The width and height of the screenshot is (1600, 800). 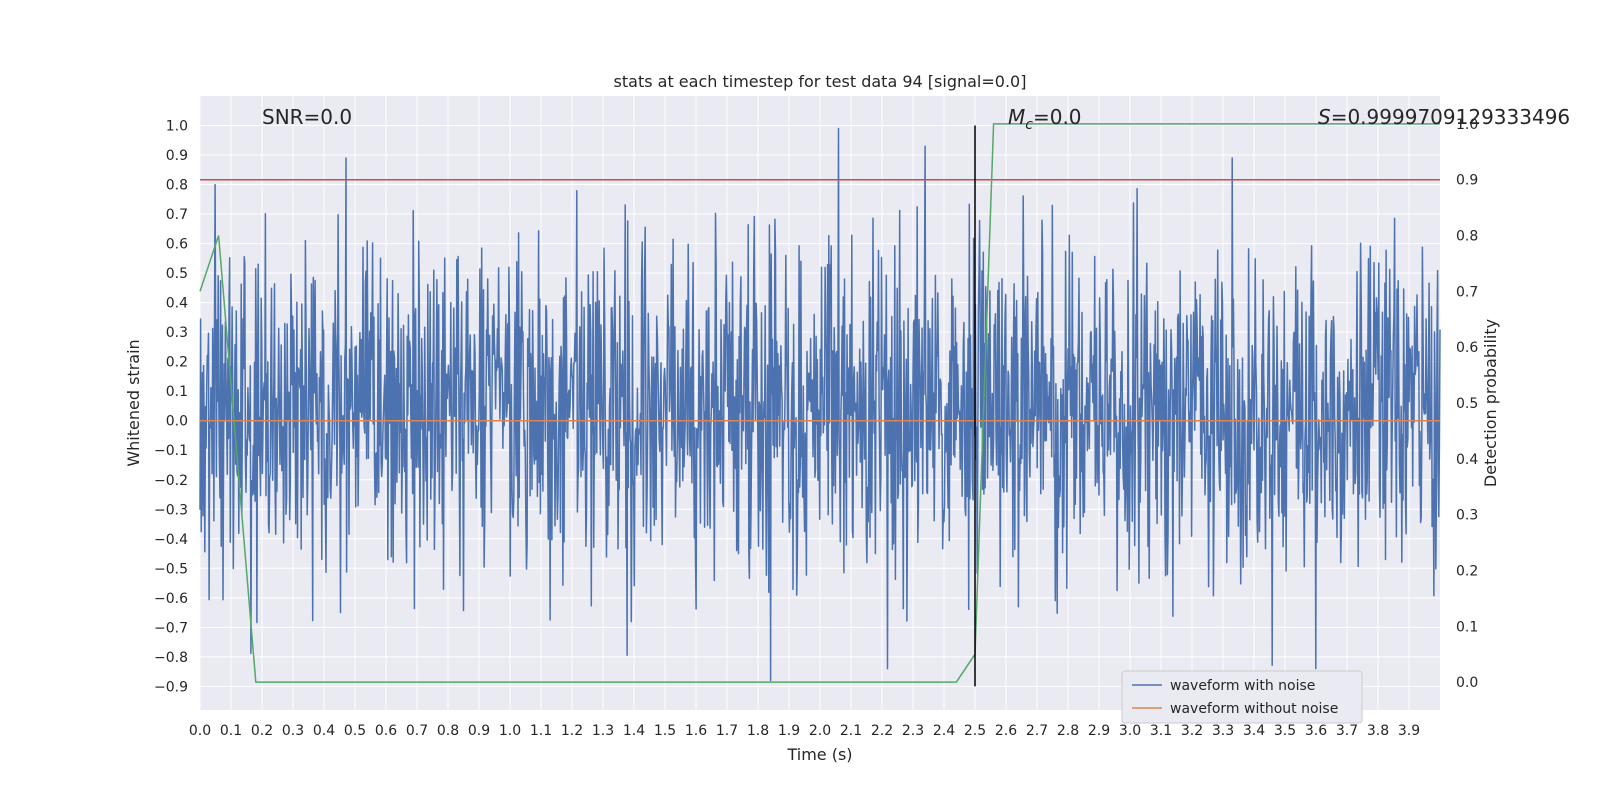 What do you see at coordinates (177, 422) in the screenshot?
I see `y-tick-label: 0.0` at bounding box center [177, 422].